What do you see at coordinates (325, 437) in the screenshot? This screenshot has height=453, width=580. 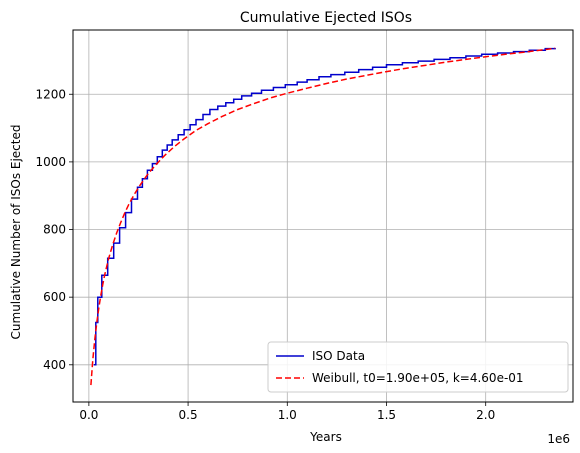 I see `x-axis-label: Years` at bounding box center [325, 437].